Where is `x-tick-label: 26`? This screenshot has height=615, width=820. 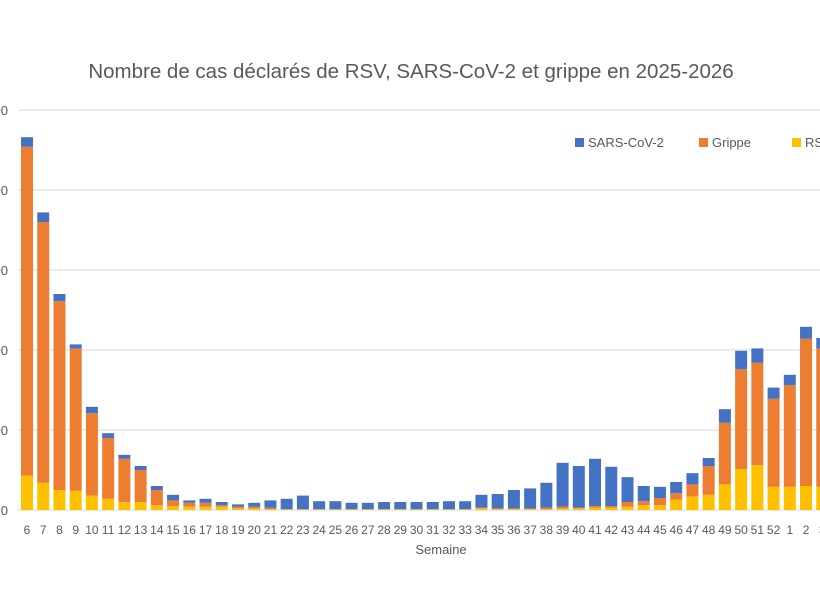
x-tick-label: 26 is located at coordinates (352, 530).